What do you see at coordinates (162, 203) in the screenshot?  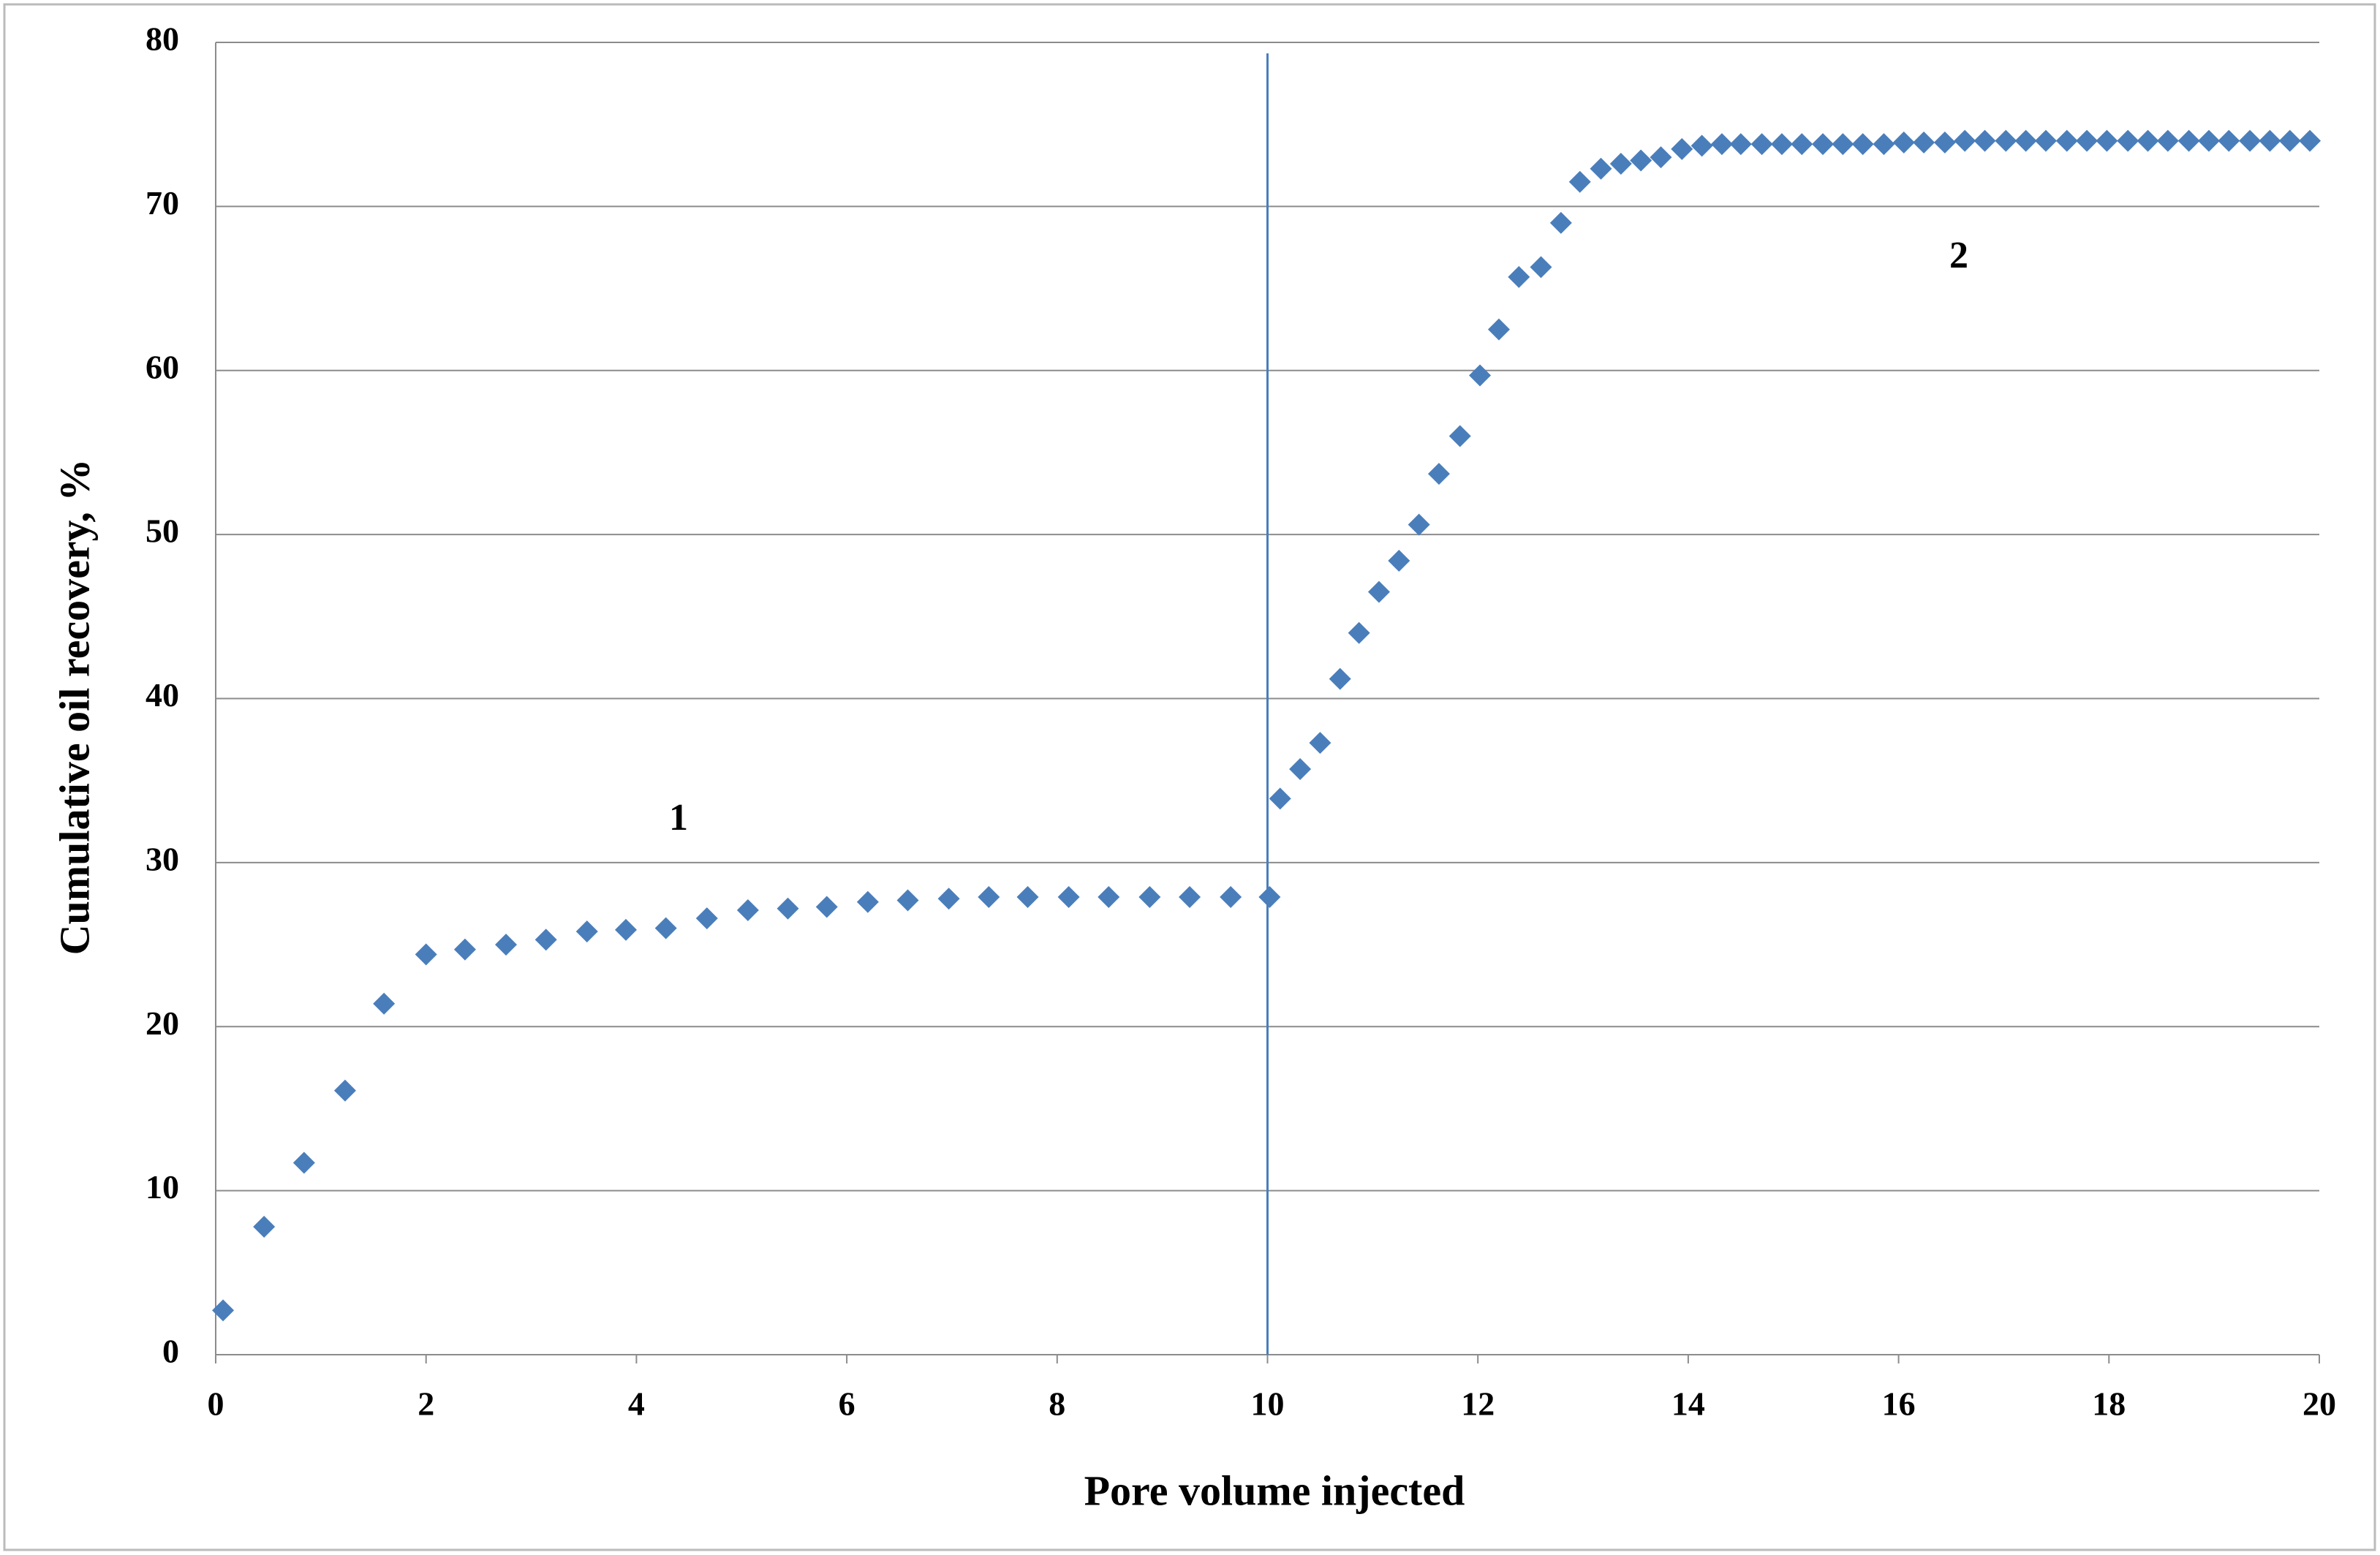 I see `y-tick-label: 70` at bounding box center [162, 203].